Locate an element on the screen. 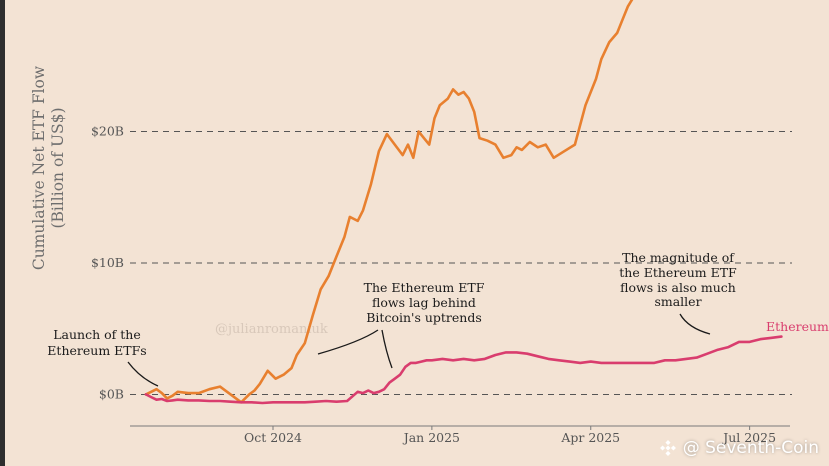 The height and width of the screenshot is (466, 829). x-tick-labels: Oct 2024 Jan 2025 Apr 2025 Jul 2025 is located at coordinates (510, 435).